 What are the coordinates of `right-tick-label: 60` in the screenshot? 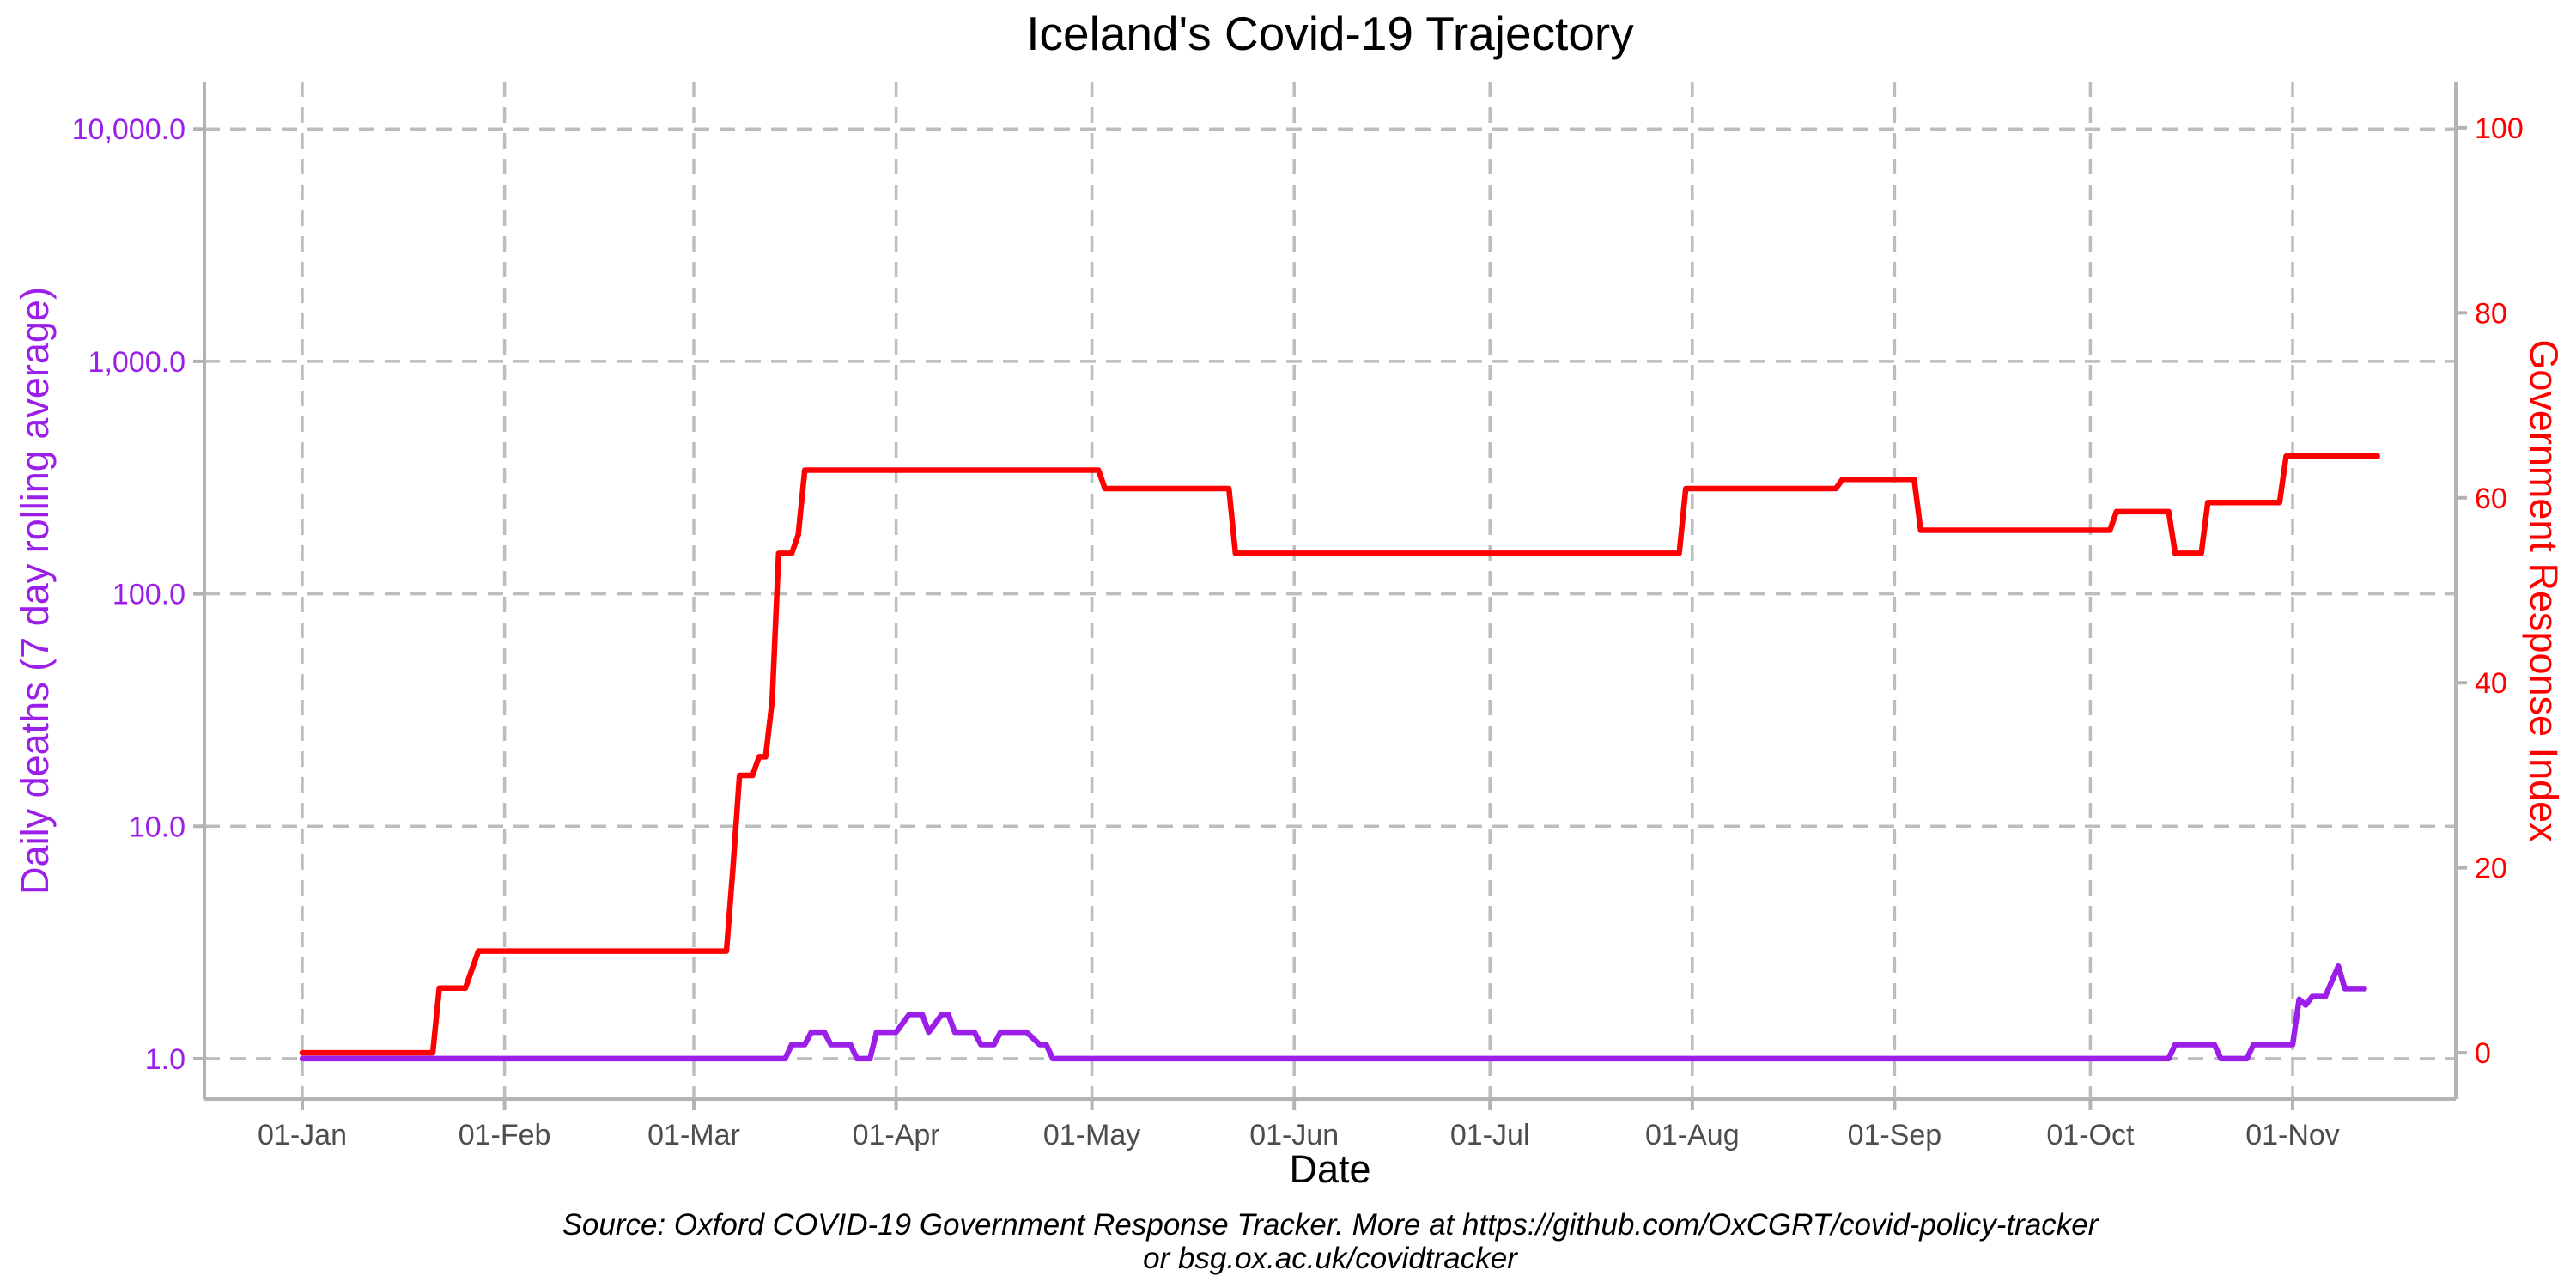 It's located at (2491, 499).